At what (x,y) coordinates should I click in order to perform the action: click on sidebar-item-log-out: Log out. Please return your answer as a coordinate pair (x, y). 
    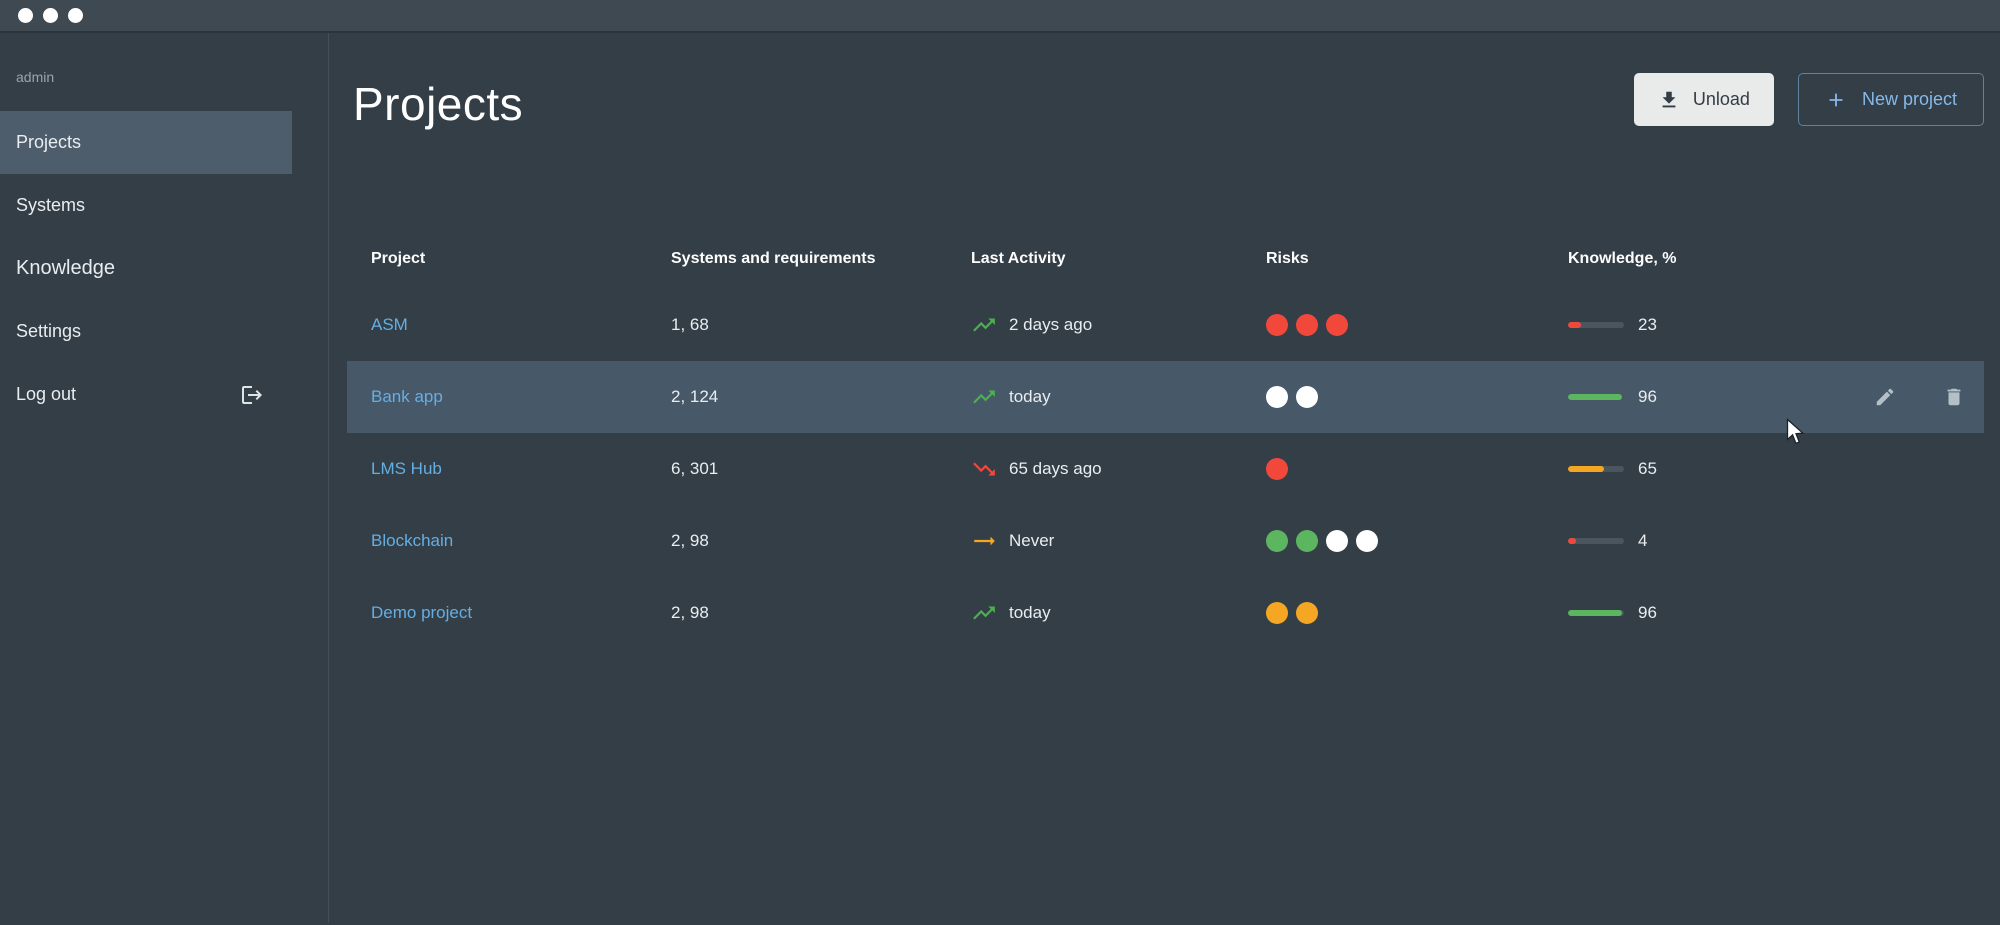
    Looking at the image, I should click on (146, 394).